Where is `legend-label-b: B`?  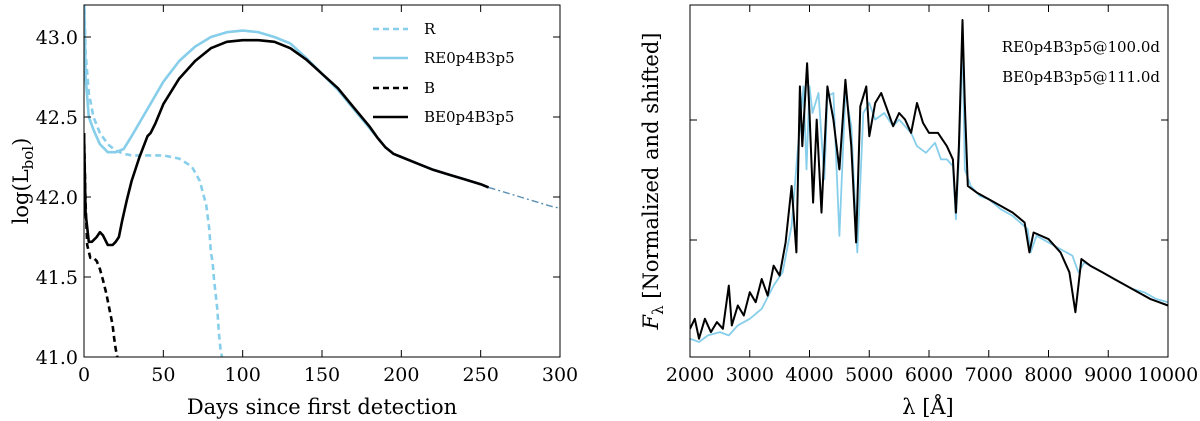 legend-label-b: B is located at coordinates (429, 88).